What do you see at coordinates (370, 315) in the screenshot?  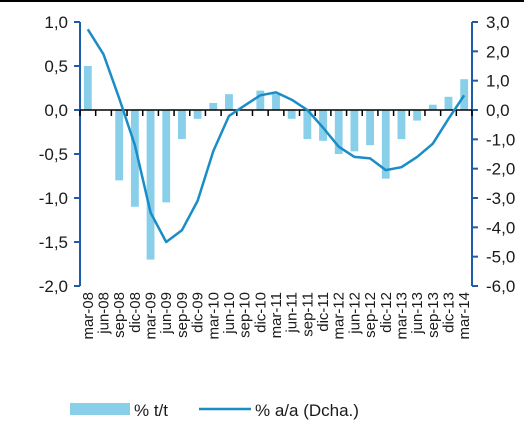 I see `x-tick-label: sep-12` at bounding box center [370, 315].